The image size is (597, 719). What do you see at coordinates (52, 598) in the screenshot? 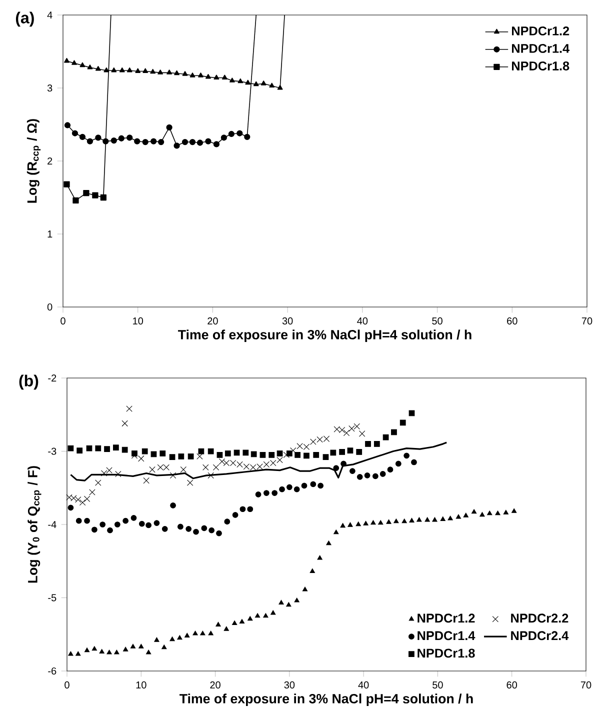
I see `y-tick-label: -5` at bounding box center [52, 598].